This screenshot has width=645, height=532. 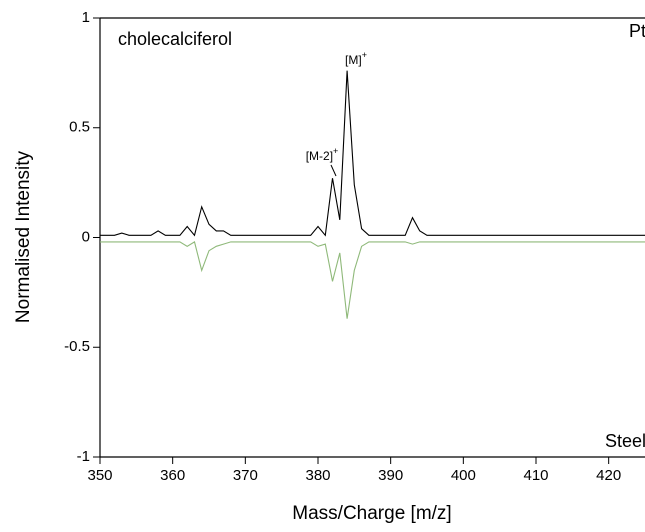 I want to click on x-tick-label: 400, so click(x=463, y=475).